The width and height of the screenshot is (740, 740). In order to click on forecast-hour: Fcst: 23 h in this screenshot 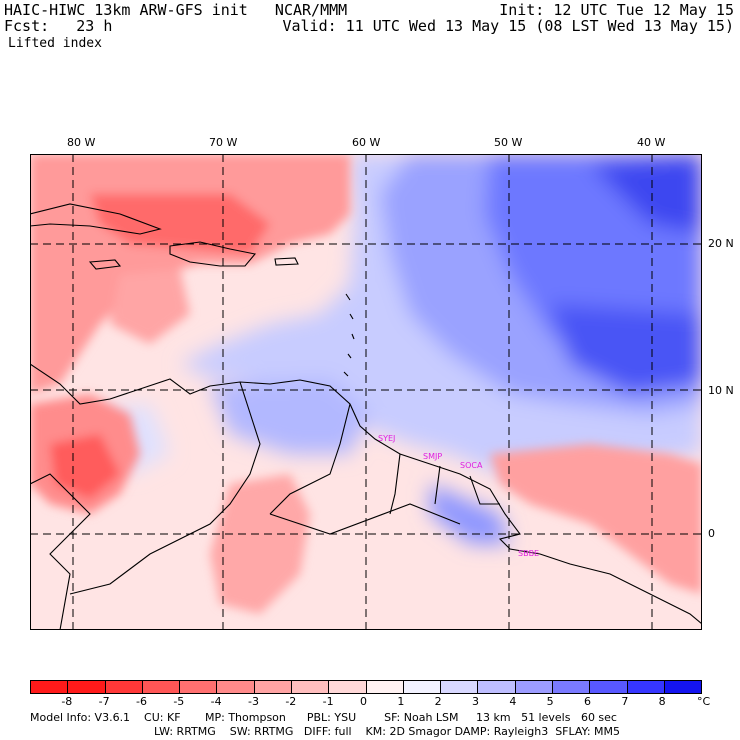, I will do `click(58, 26)`.